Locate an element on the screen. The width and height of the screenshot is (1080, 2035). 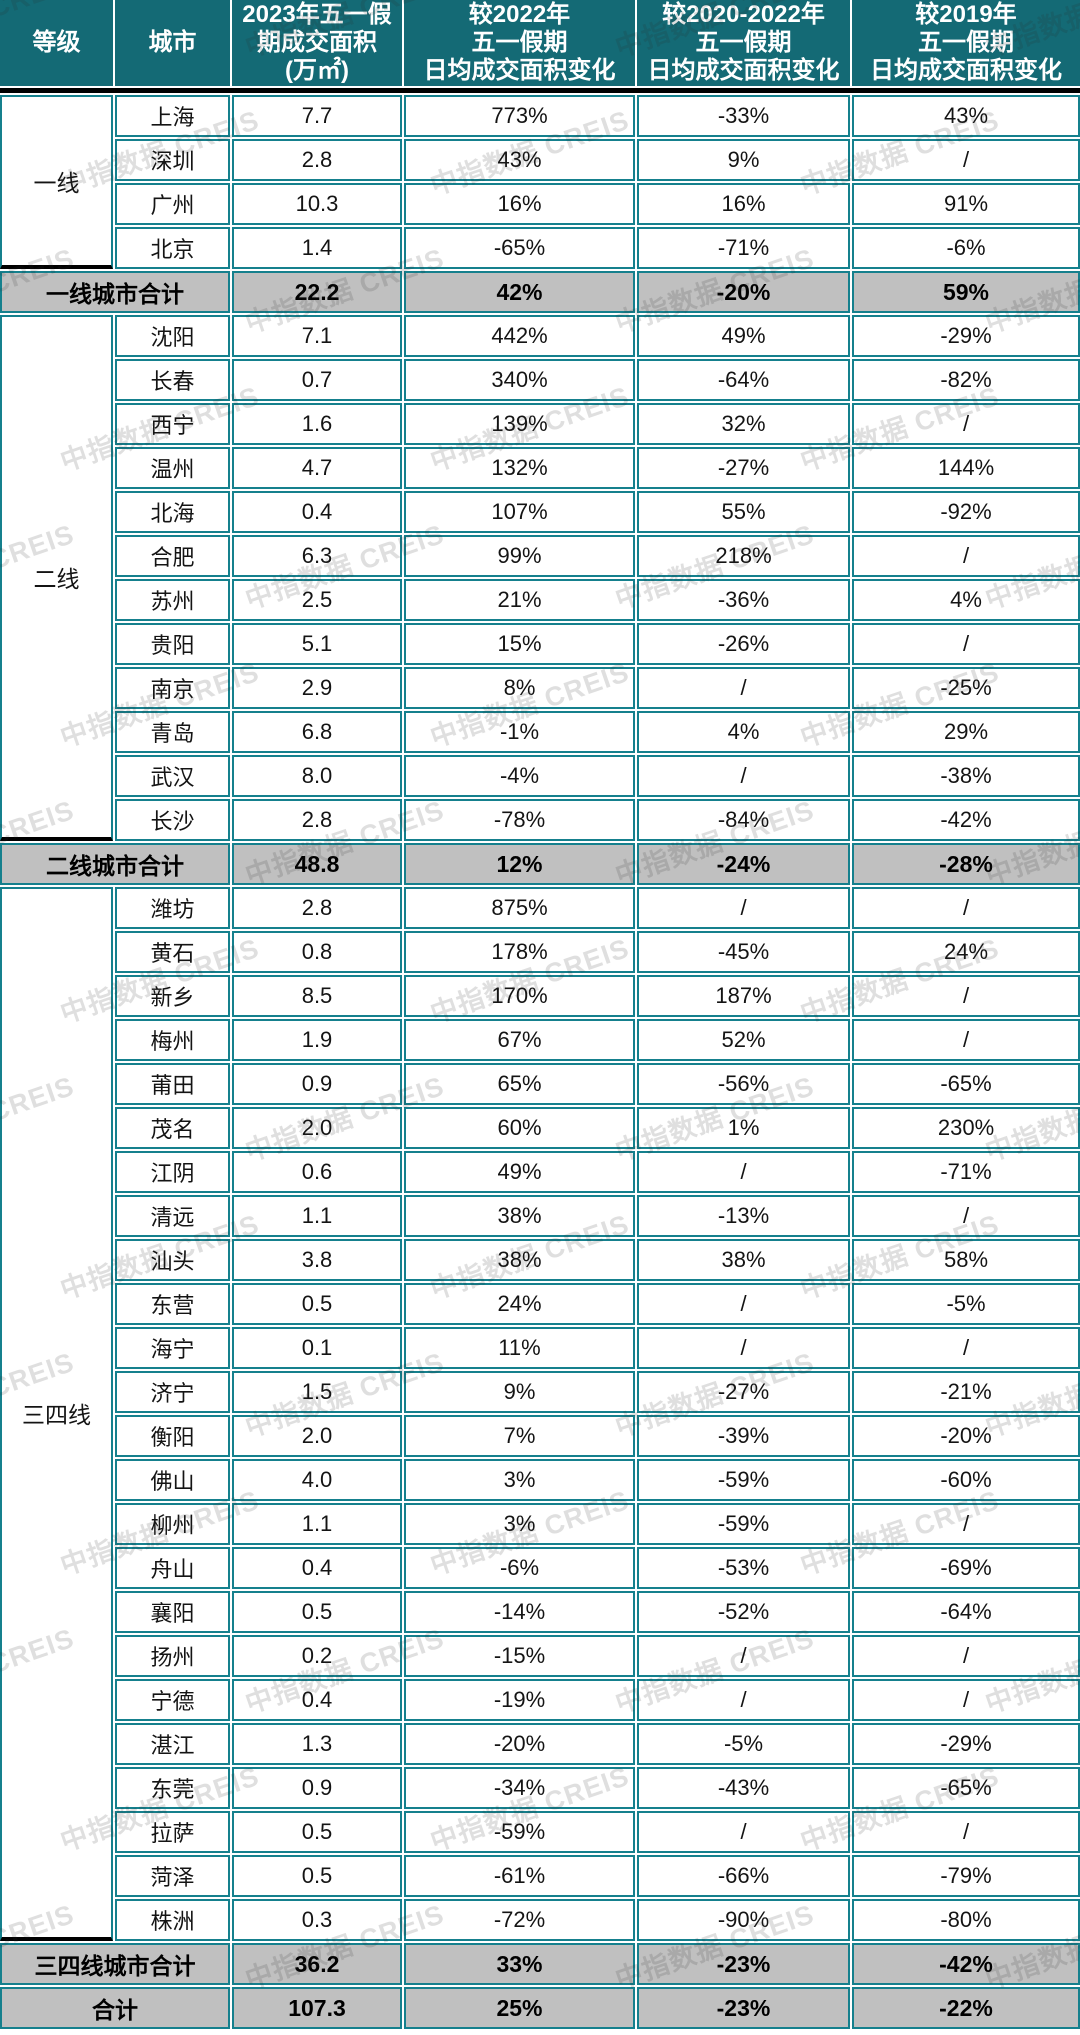
value-cell: 16% is located at coordinates (519, 204).